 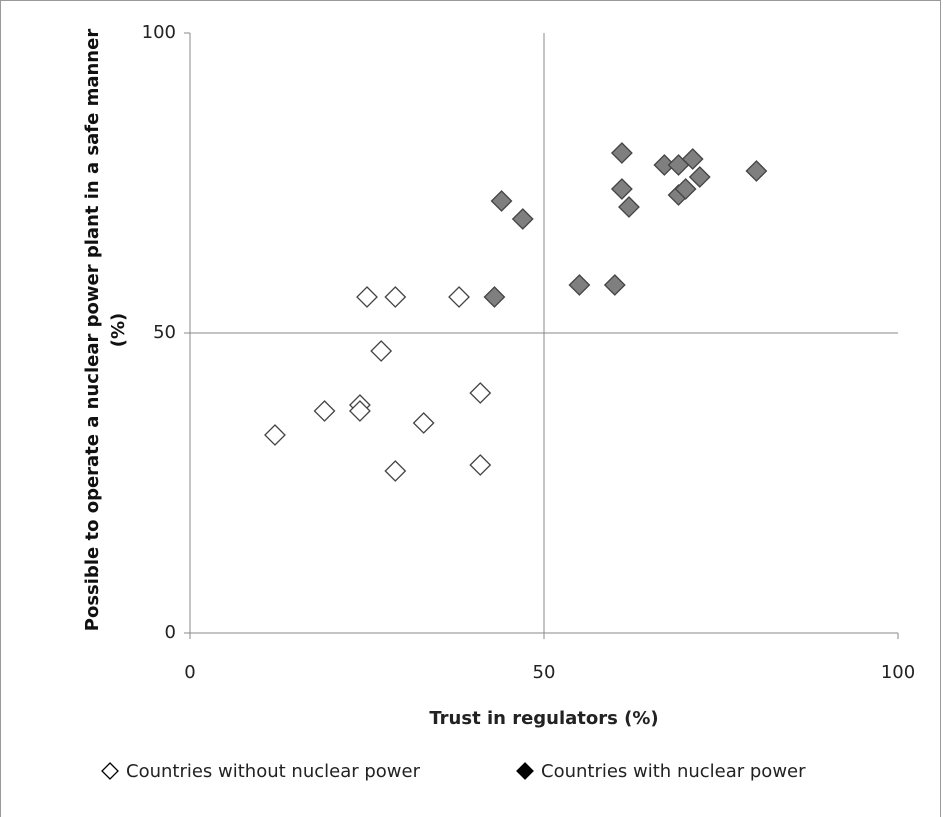 I want to click on y-tick-label: 100, so click(x=159, y=32).